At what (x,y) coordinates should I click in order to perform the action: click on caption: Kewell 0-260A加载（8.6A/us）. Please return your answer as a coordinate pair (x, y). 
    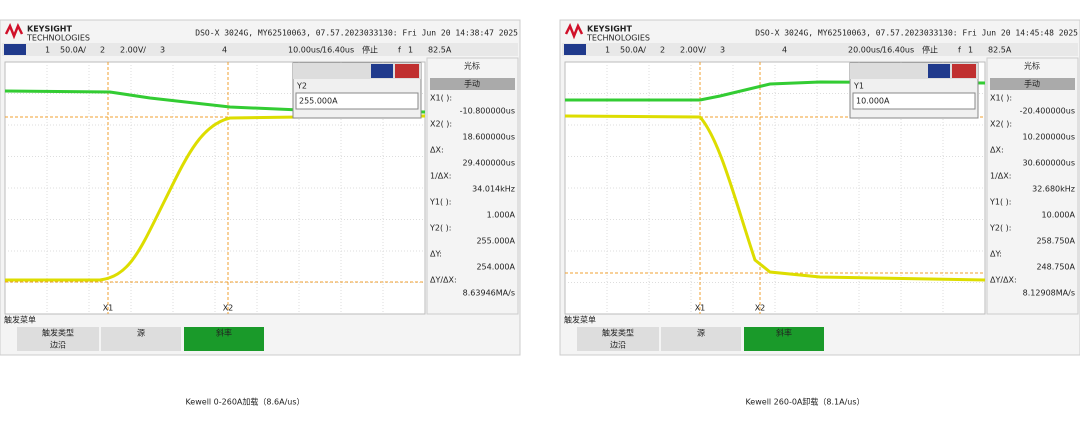
    Looking at the image, I should click on (244, 402).